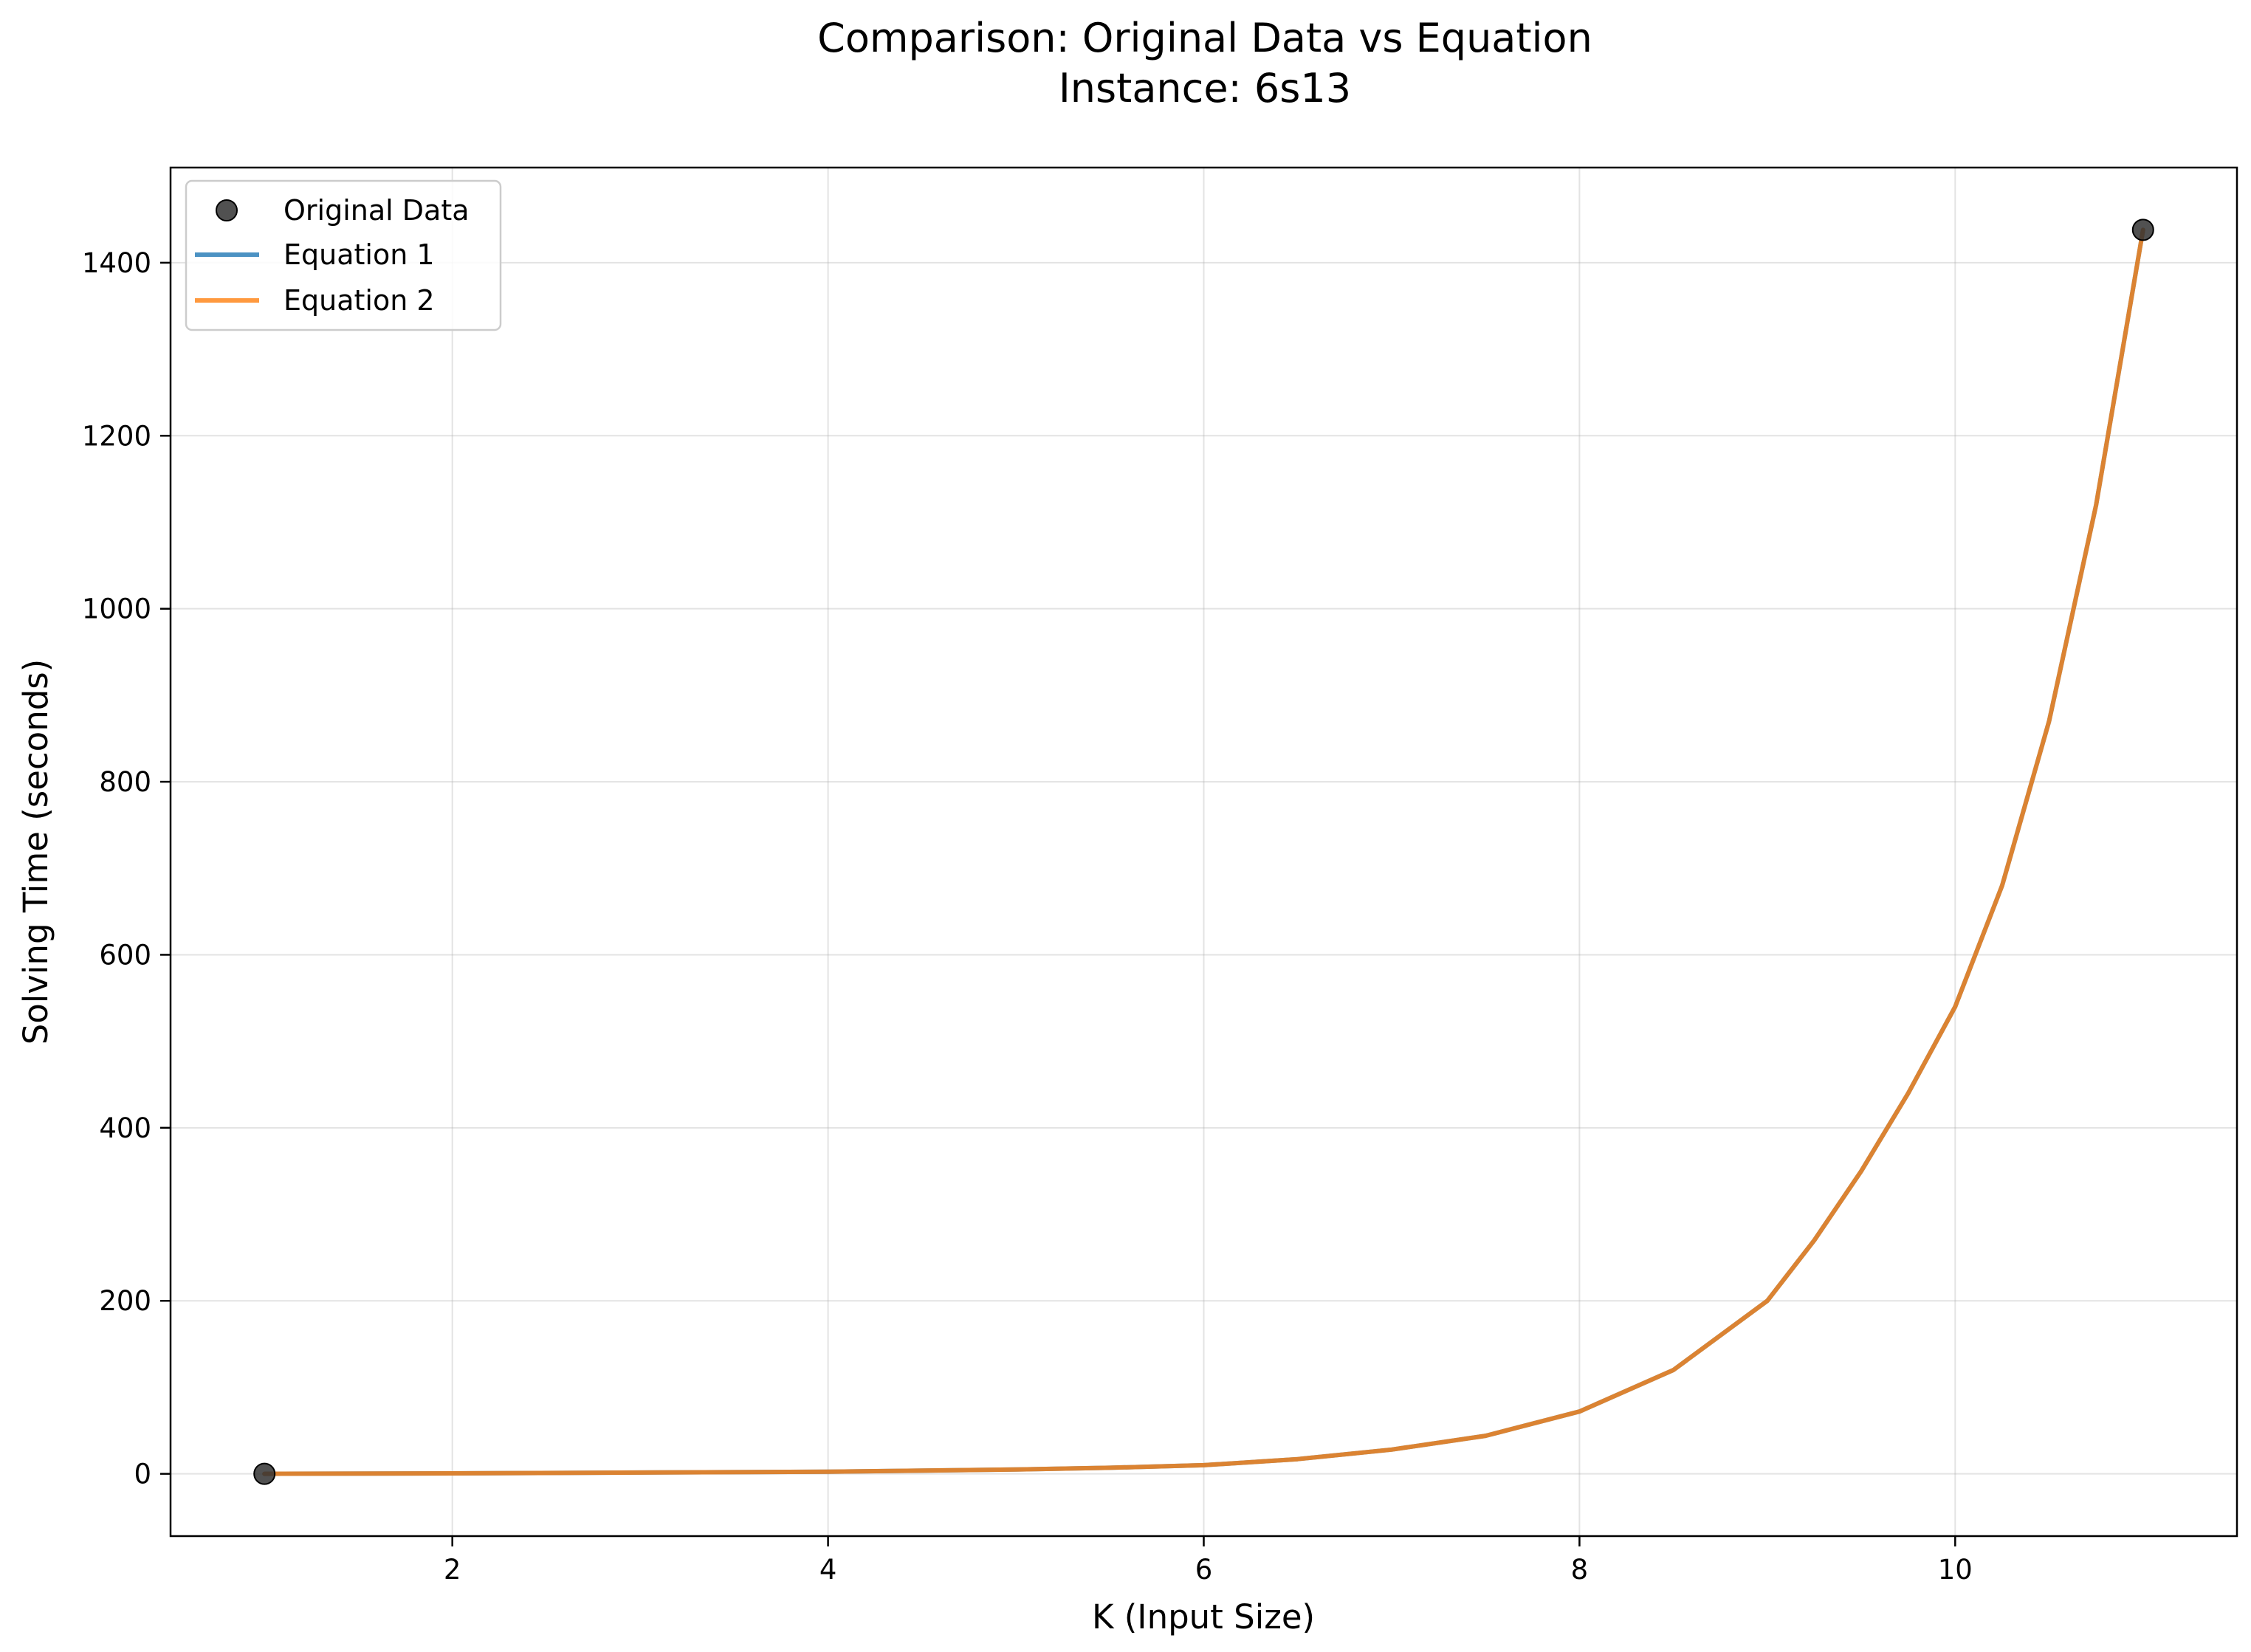 This screenshot has height=1652, width=2251. What do you see at coordinates (117, 609) in the screenshot?
I see `y-tick-label: 1000` at bounding box center [117, 609].